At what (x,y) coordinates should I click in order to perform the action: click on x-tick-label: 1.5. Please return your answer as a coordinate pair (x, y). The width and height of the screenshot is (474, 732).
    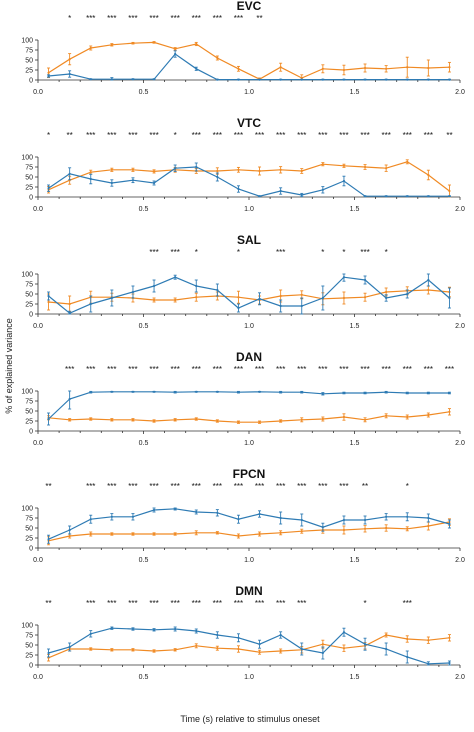
    Looking at the image, I should click on (355, 560).